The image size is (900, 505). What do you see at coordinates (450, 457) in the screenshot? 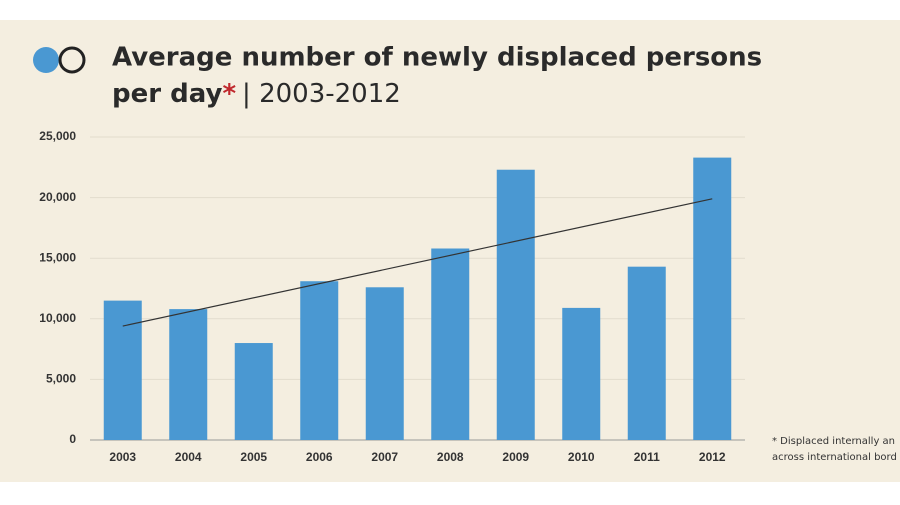
I see `x-tick-label: 2008` at bounding box center [450, 457].